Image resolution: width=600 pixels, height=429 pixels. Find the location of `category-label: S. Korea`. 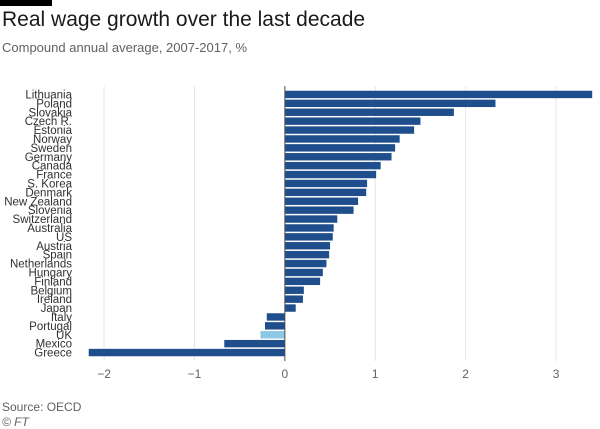

category-label: S. Korea is located at coordinates (49, 184).